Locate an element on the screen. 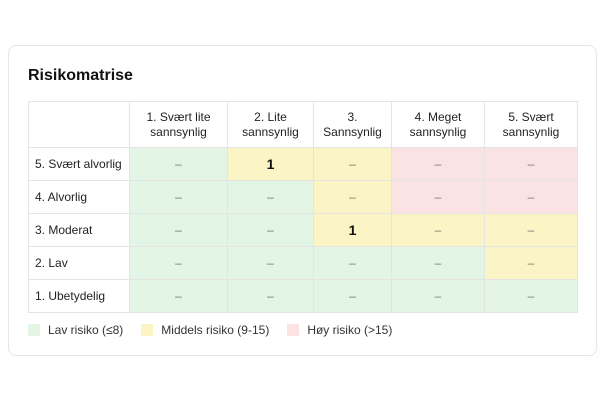  column-header-5: 5. Svært sannsynlig is located at coordinates (531, 124).